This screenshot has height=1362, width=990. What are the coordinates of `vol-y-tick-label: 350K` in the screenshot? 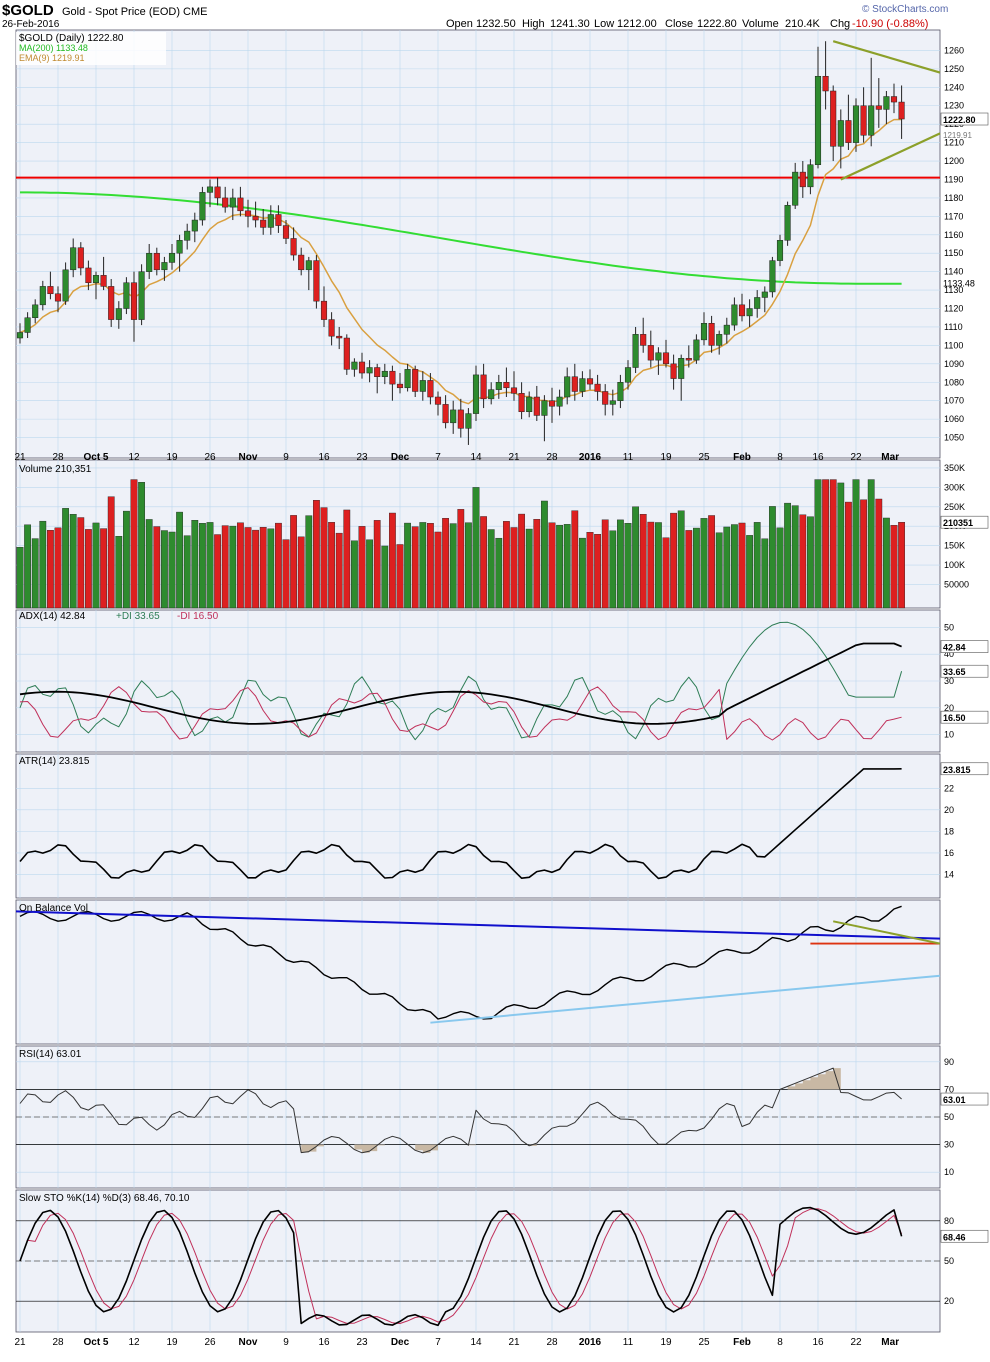 It's located at (954, 468).